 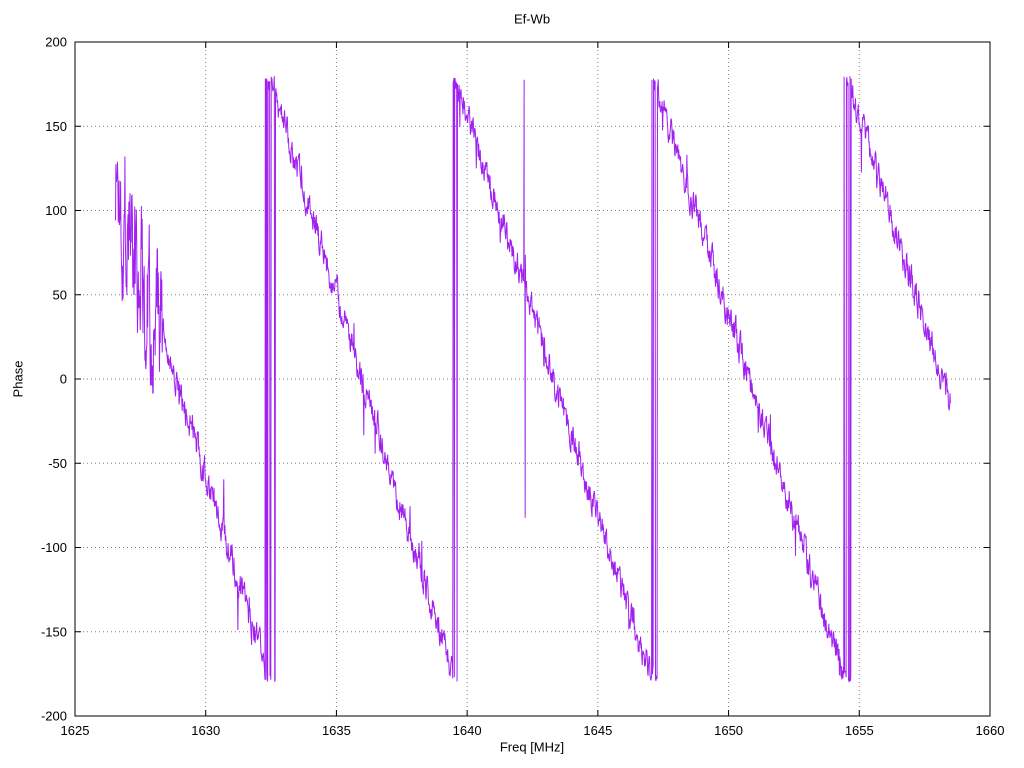 What do you see at coordinates (336, 730) in the screenshot?
I see `x-tick-label: 1635` at bounding box center [336, 730].